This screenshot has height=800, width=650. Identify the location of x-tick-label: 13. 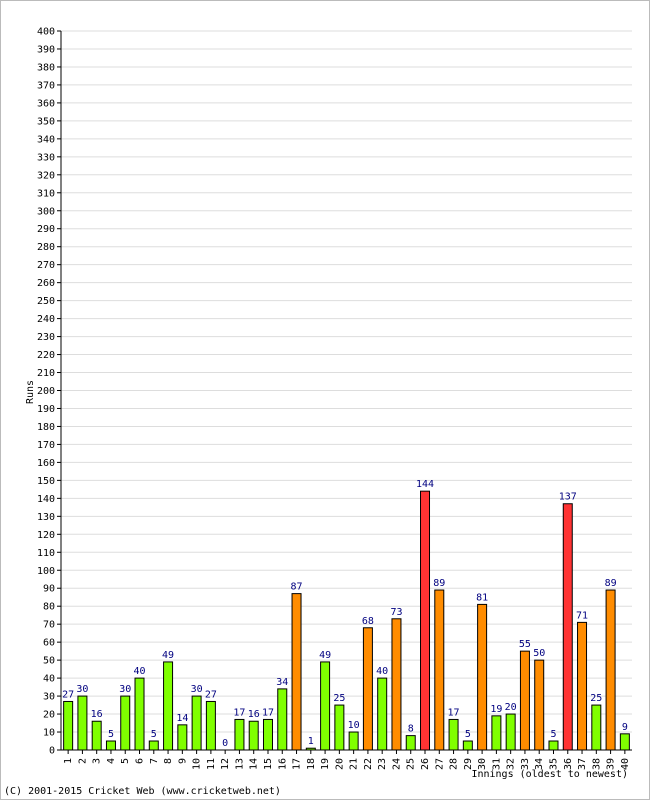
(239, 764).